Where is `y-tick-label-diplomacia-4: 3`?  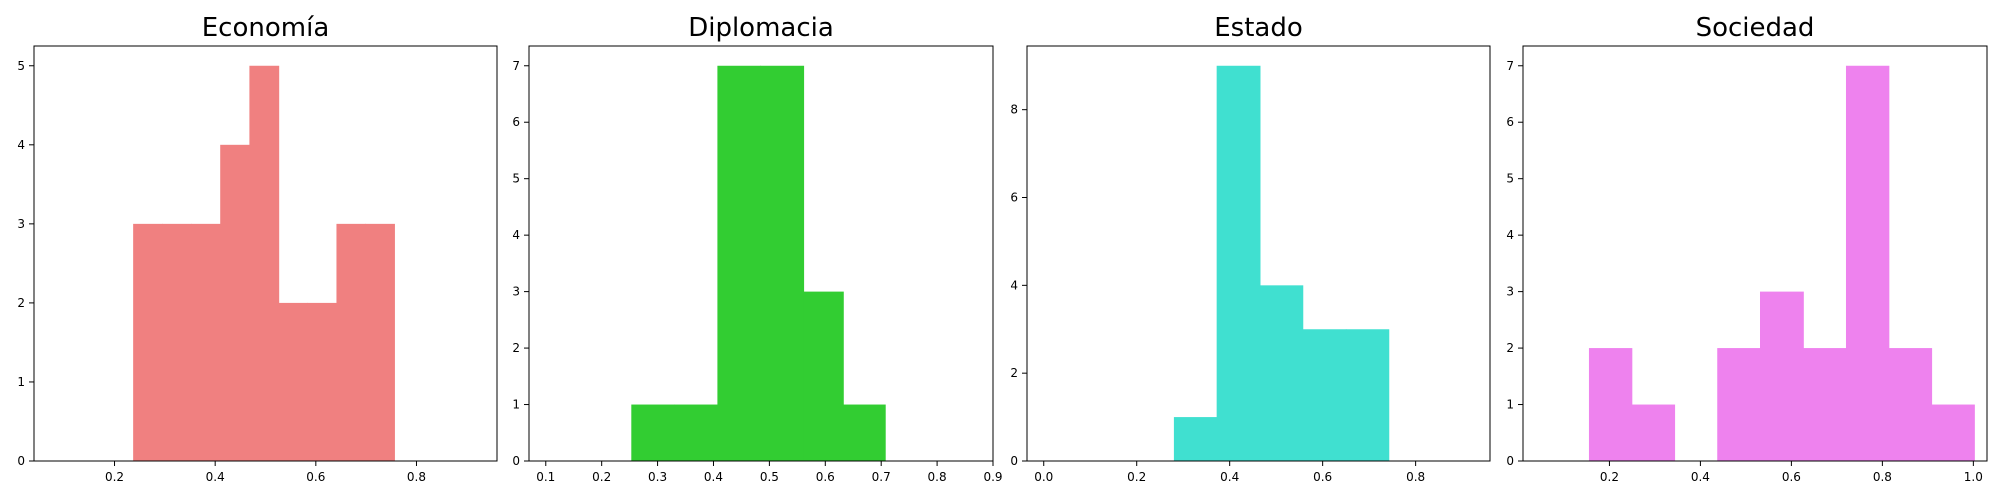
y-tick-label-diplomacia-4: 3 is located at coordinates (516, 292).